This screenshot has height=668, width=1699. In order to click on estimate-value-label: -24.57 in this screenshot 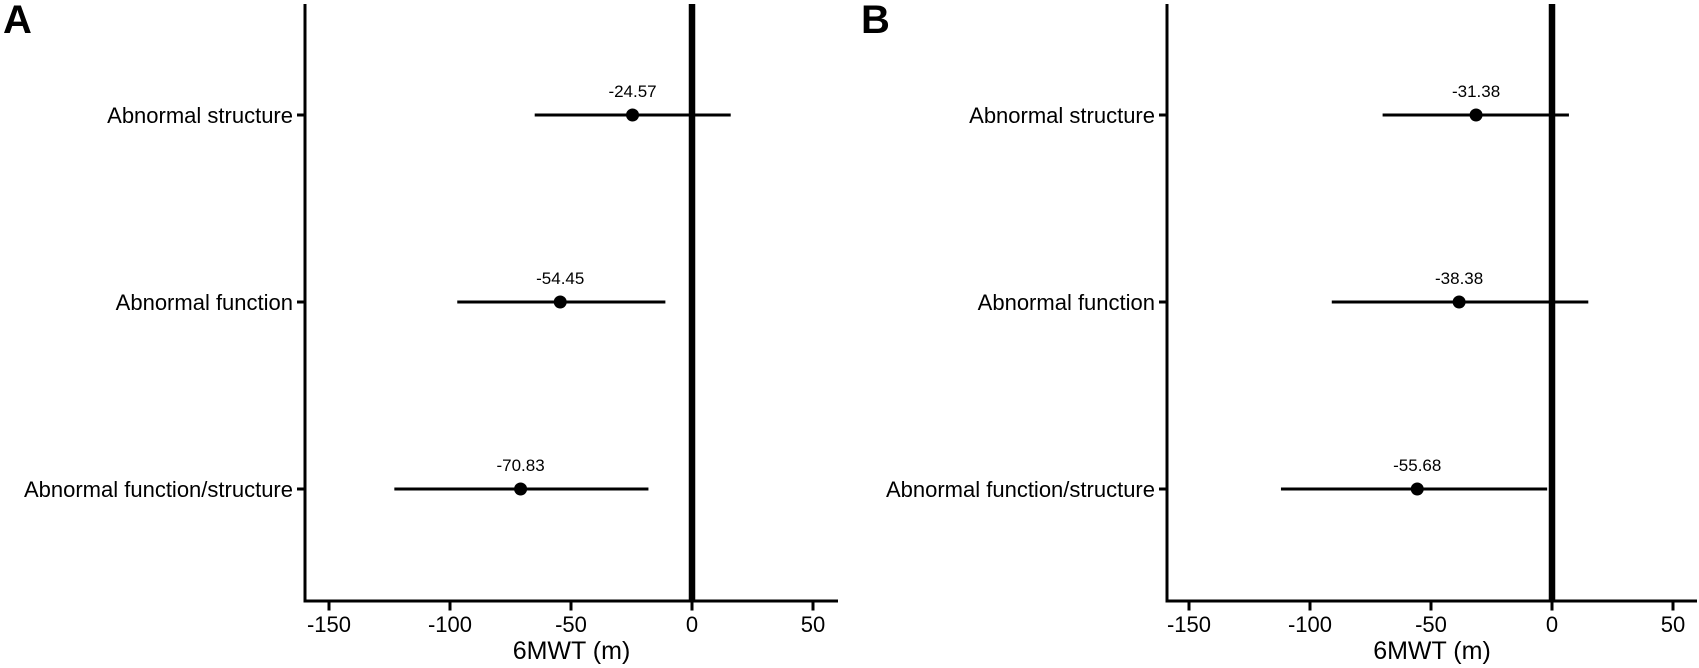, I will do `click(632, 91)`.